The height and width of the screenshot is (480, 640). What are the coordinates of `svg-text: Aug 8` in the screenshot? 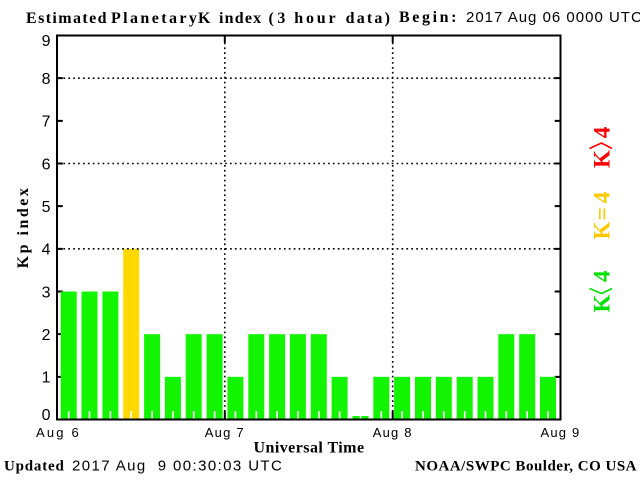 It's located at (393, 432).